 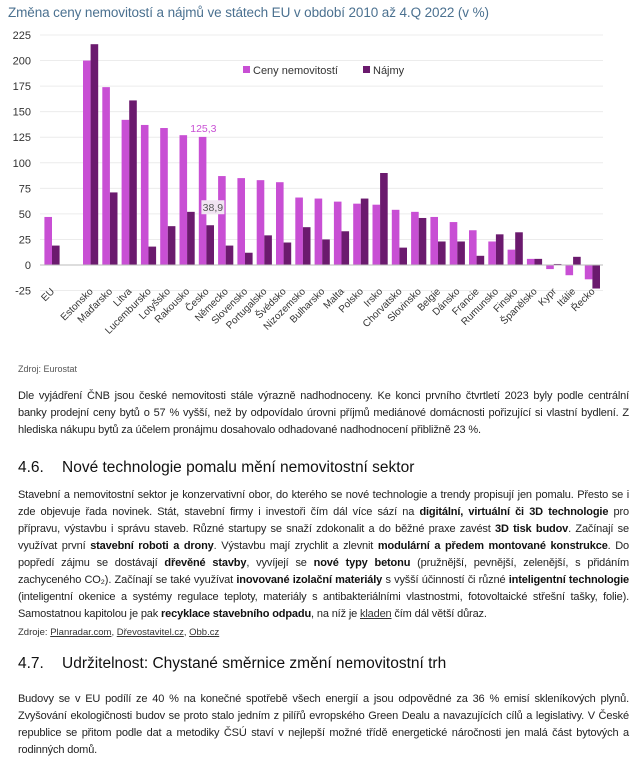 I want to click on y-tick-label: -25, so click(x=23, y=292).